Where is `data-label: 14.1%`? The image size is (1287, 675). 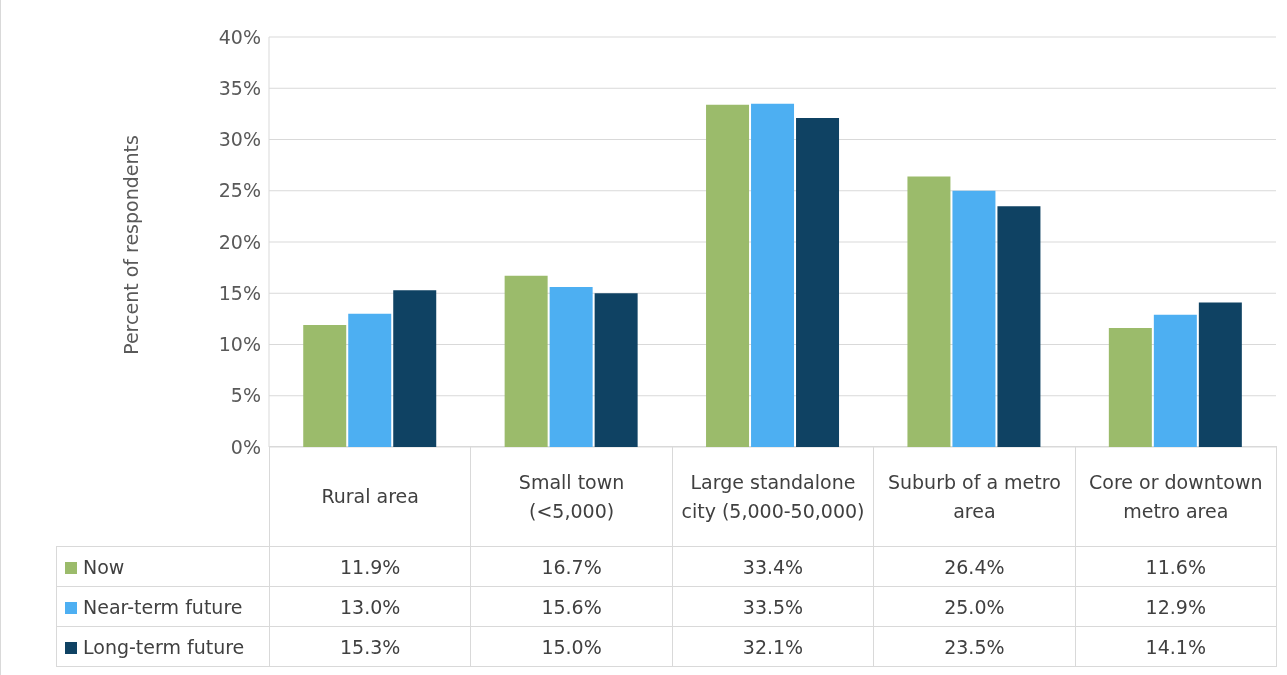 data-label: 14.1% is located at coordinates (1176, 646).